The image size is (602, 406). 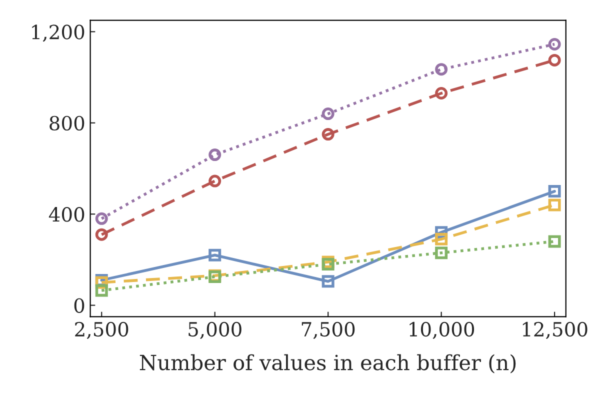 What do you see at coordinates (328, 364) in the screenshot?
I see `x-axis-title: Number of values in each buffer (n)` at bounding box center [328, 364].